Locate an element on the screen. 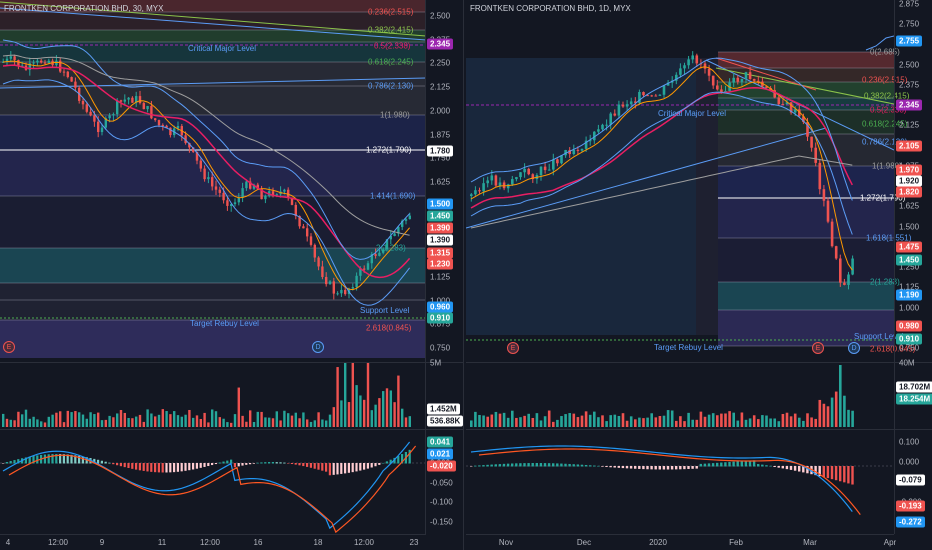 This screenshot has width=932, height=550. symbol-title: FRONTKEN CORPORATION BHD, 30, MYX is located at coordinates (84, 8).